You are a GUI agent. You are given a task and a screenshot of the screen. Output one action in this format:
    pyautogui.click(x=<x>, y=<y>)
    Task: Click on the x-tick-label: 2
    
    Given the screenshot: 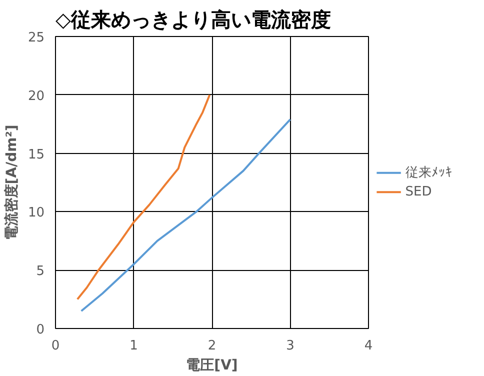 What is the action you would take?
    pyautogui.click(x=212, y=346)
    